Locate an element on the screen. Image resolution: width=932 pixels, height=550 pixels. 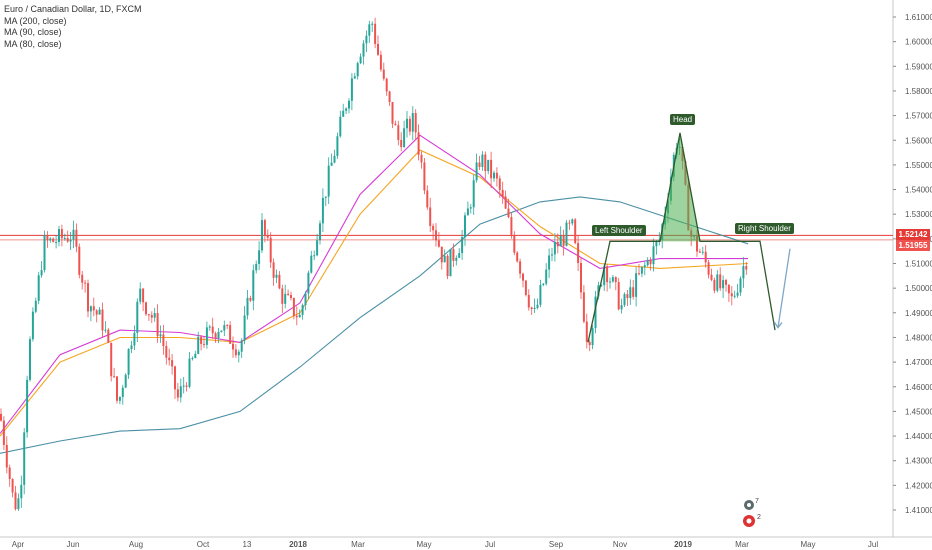
x-tick-label: Aug is located at coordinates (136, 544).